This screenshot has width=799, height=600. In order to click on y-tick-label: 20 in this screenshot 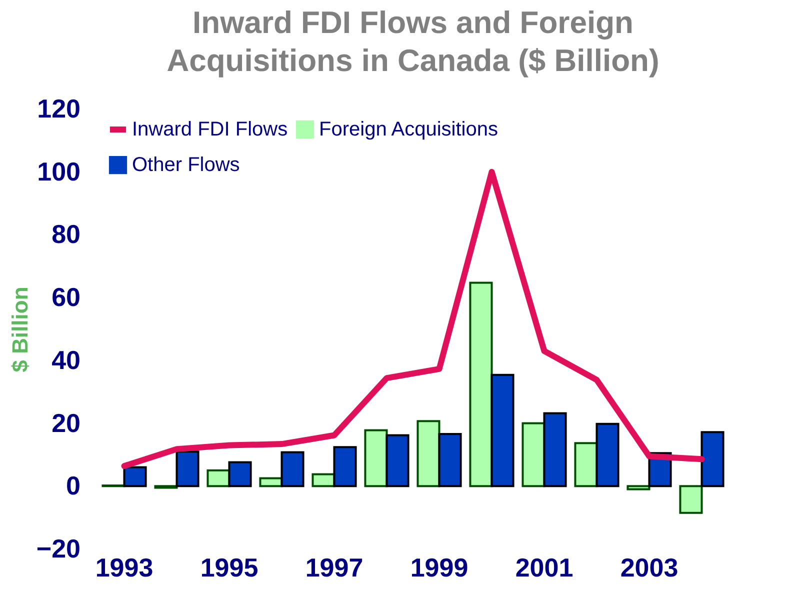, I will do `click(66, 423)`.